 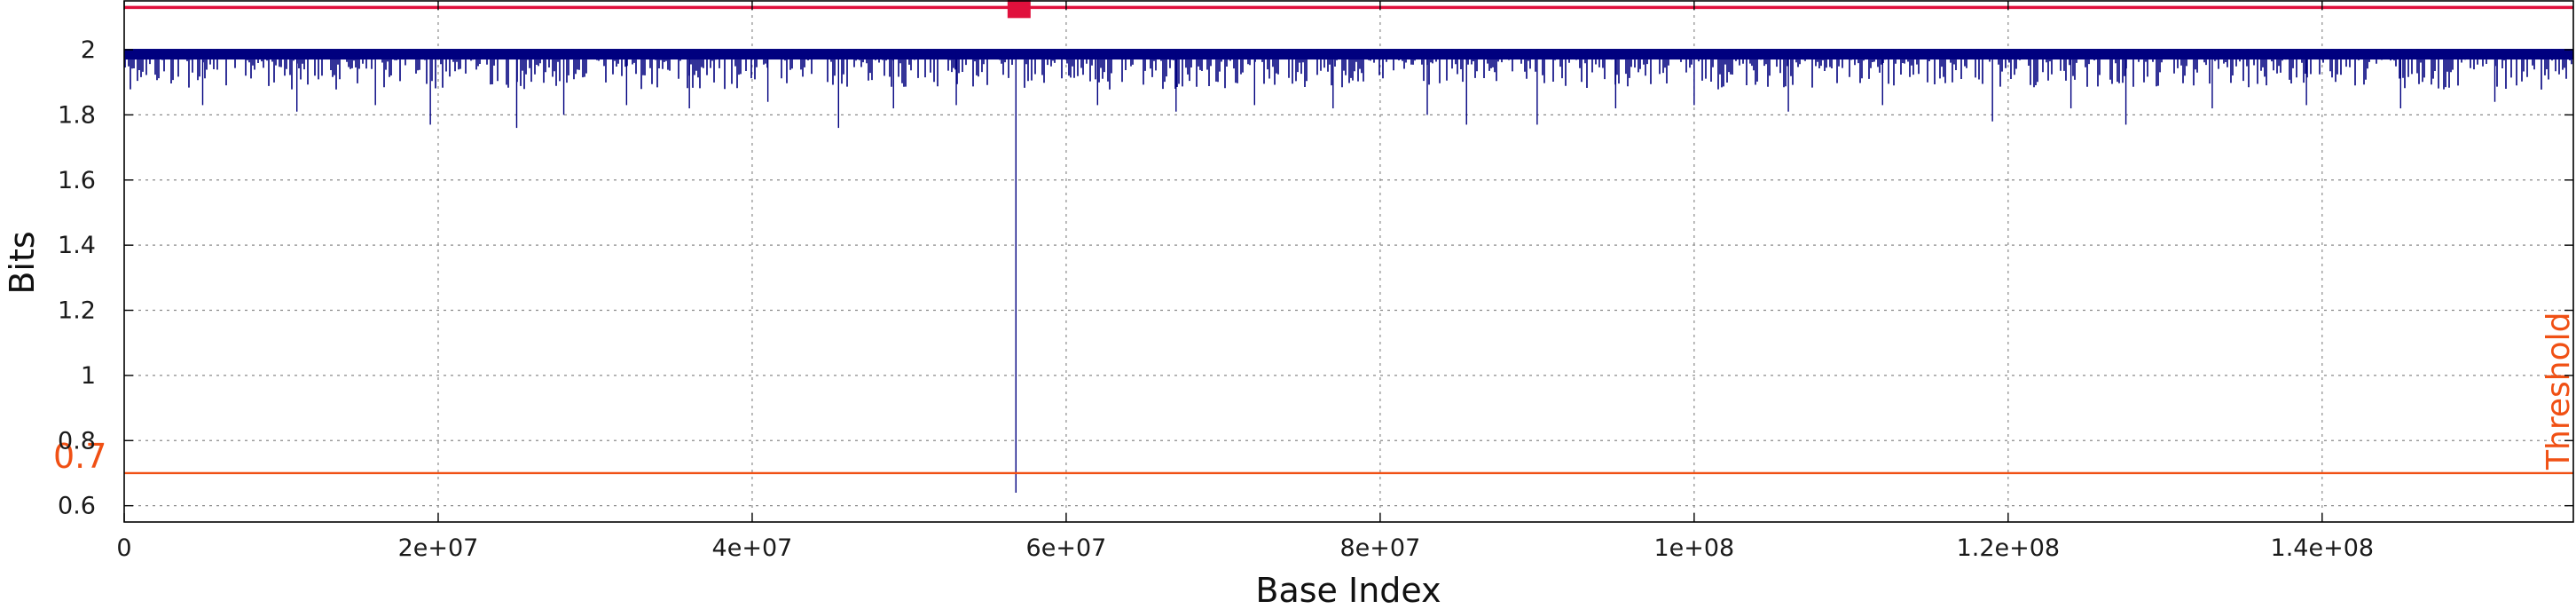 What do you see at coordinates (438, 548) in the screenshot?
I see `x-tick-label: 2e+07` at bounding box center [438, 548].